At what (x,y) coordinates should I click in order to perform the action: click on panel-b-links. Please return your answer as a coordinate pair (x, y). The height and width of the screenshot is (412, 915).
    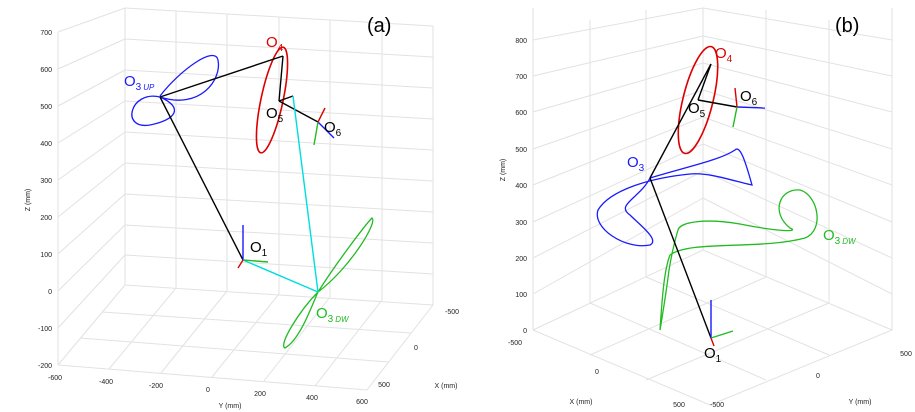
    Looking at the image, I should click on (707, 205).